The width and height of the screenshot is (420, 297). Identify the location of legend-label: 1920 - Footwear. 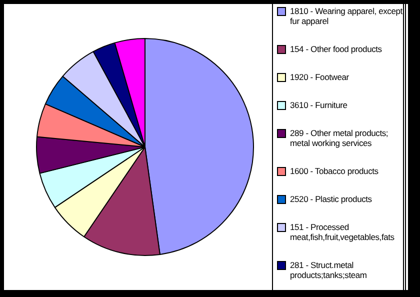
(319, 77).